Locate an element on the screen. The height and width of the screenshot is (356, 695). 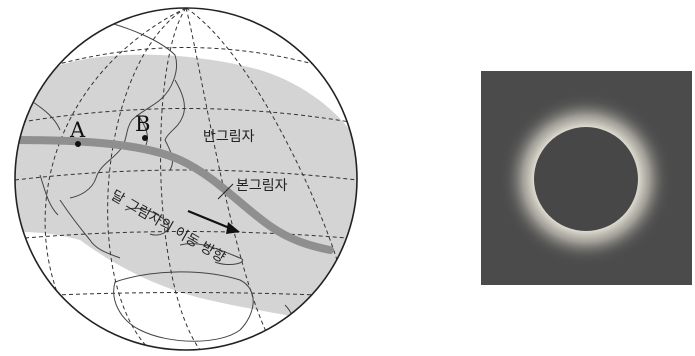
point-a-marker is located at coordinates (78, 144).